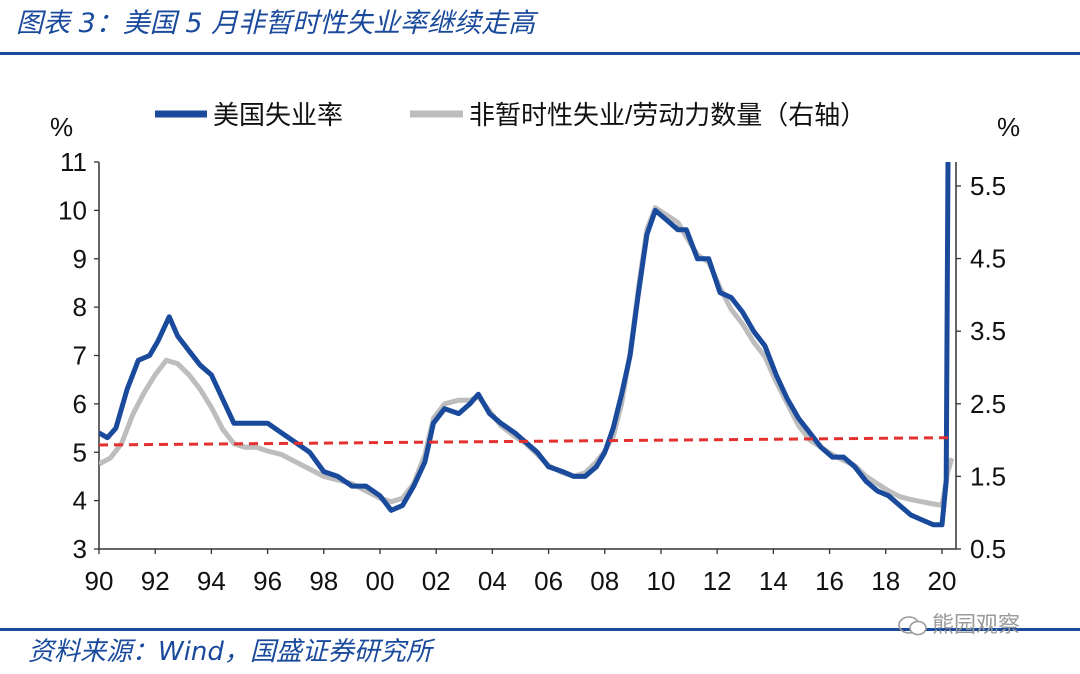 This screenshot has width=1080, height=674. What do you see at coordinates (988, 476) in the screenshot?
I see `right-tick-label: 1.5` at bounding box center [988, 476].